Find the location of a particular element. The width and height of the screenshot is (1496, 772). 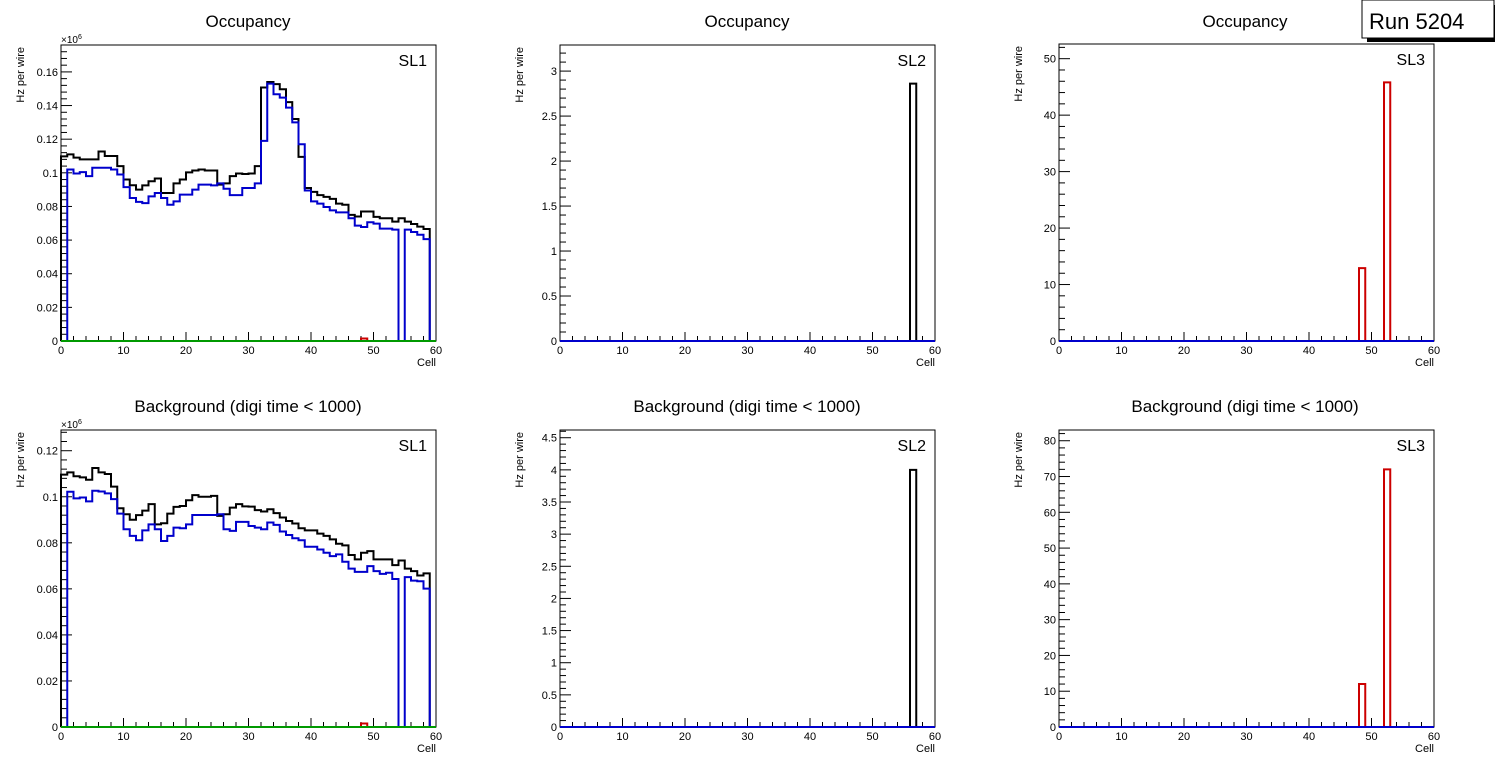

y-tick-label: 0.16 is located at coordinates (47, 73).